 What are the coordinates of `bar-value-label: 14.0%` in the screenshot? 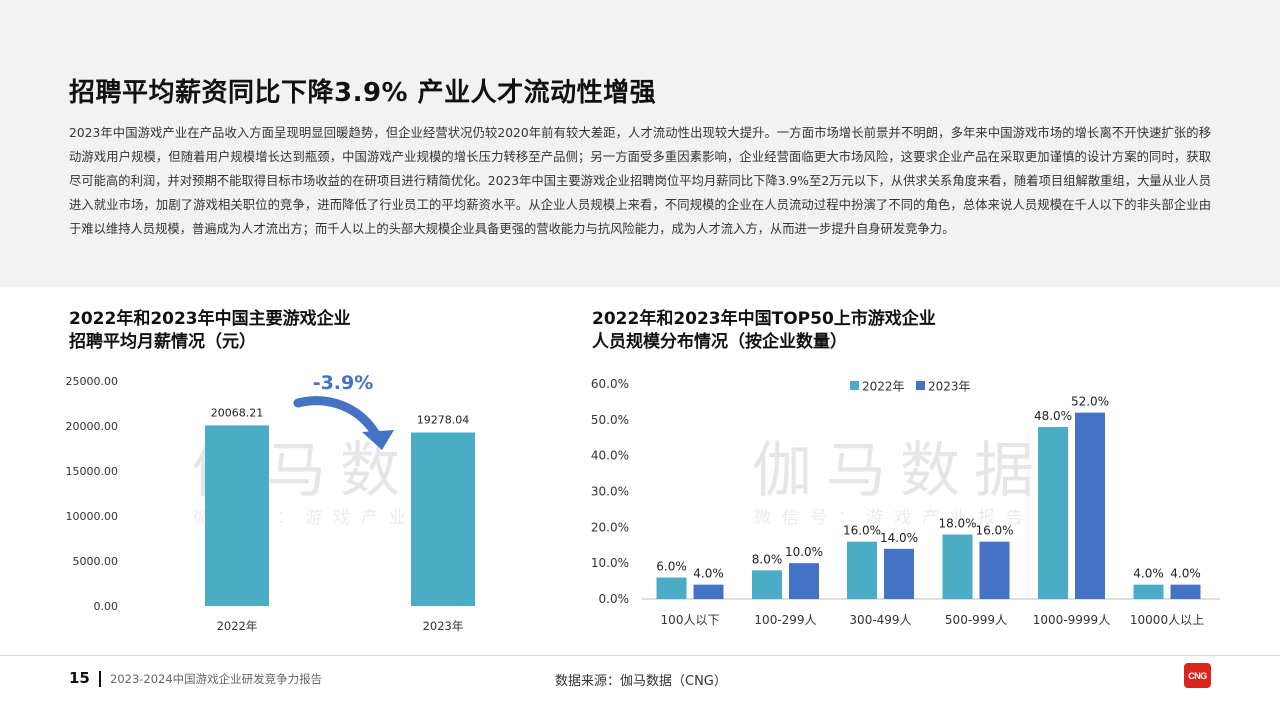 It's located at (899, 538).